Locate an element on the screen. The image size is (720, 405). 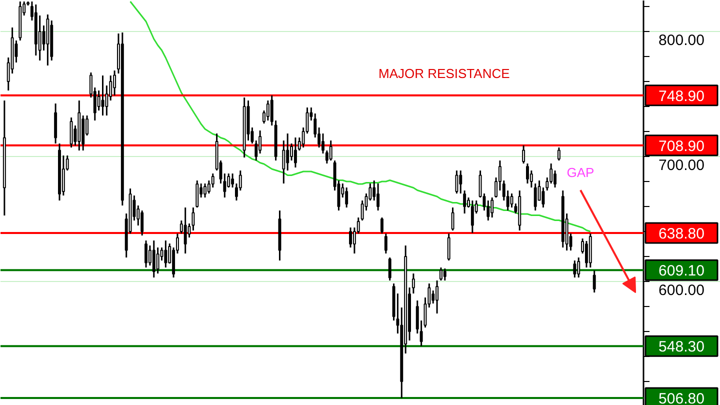
y-tick-label: 800.00 is located at coordinates (681, 40).